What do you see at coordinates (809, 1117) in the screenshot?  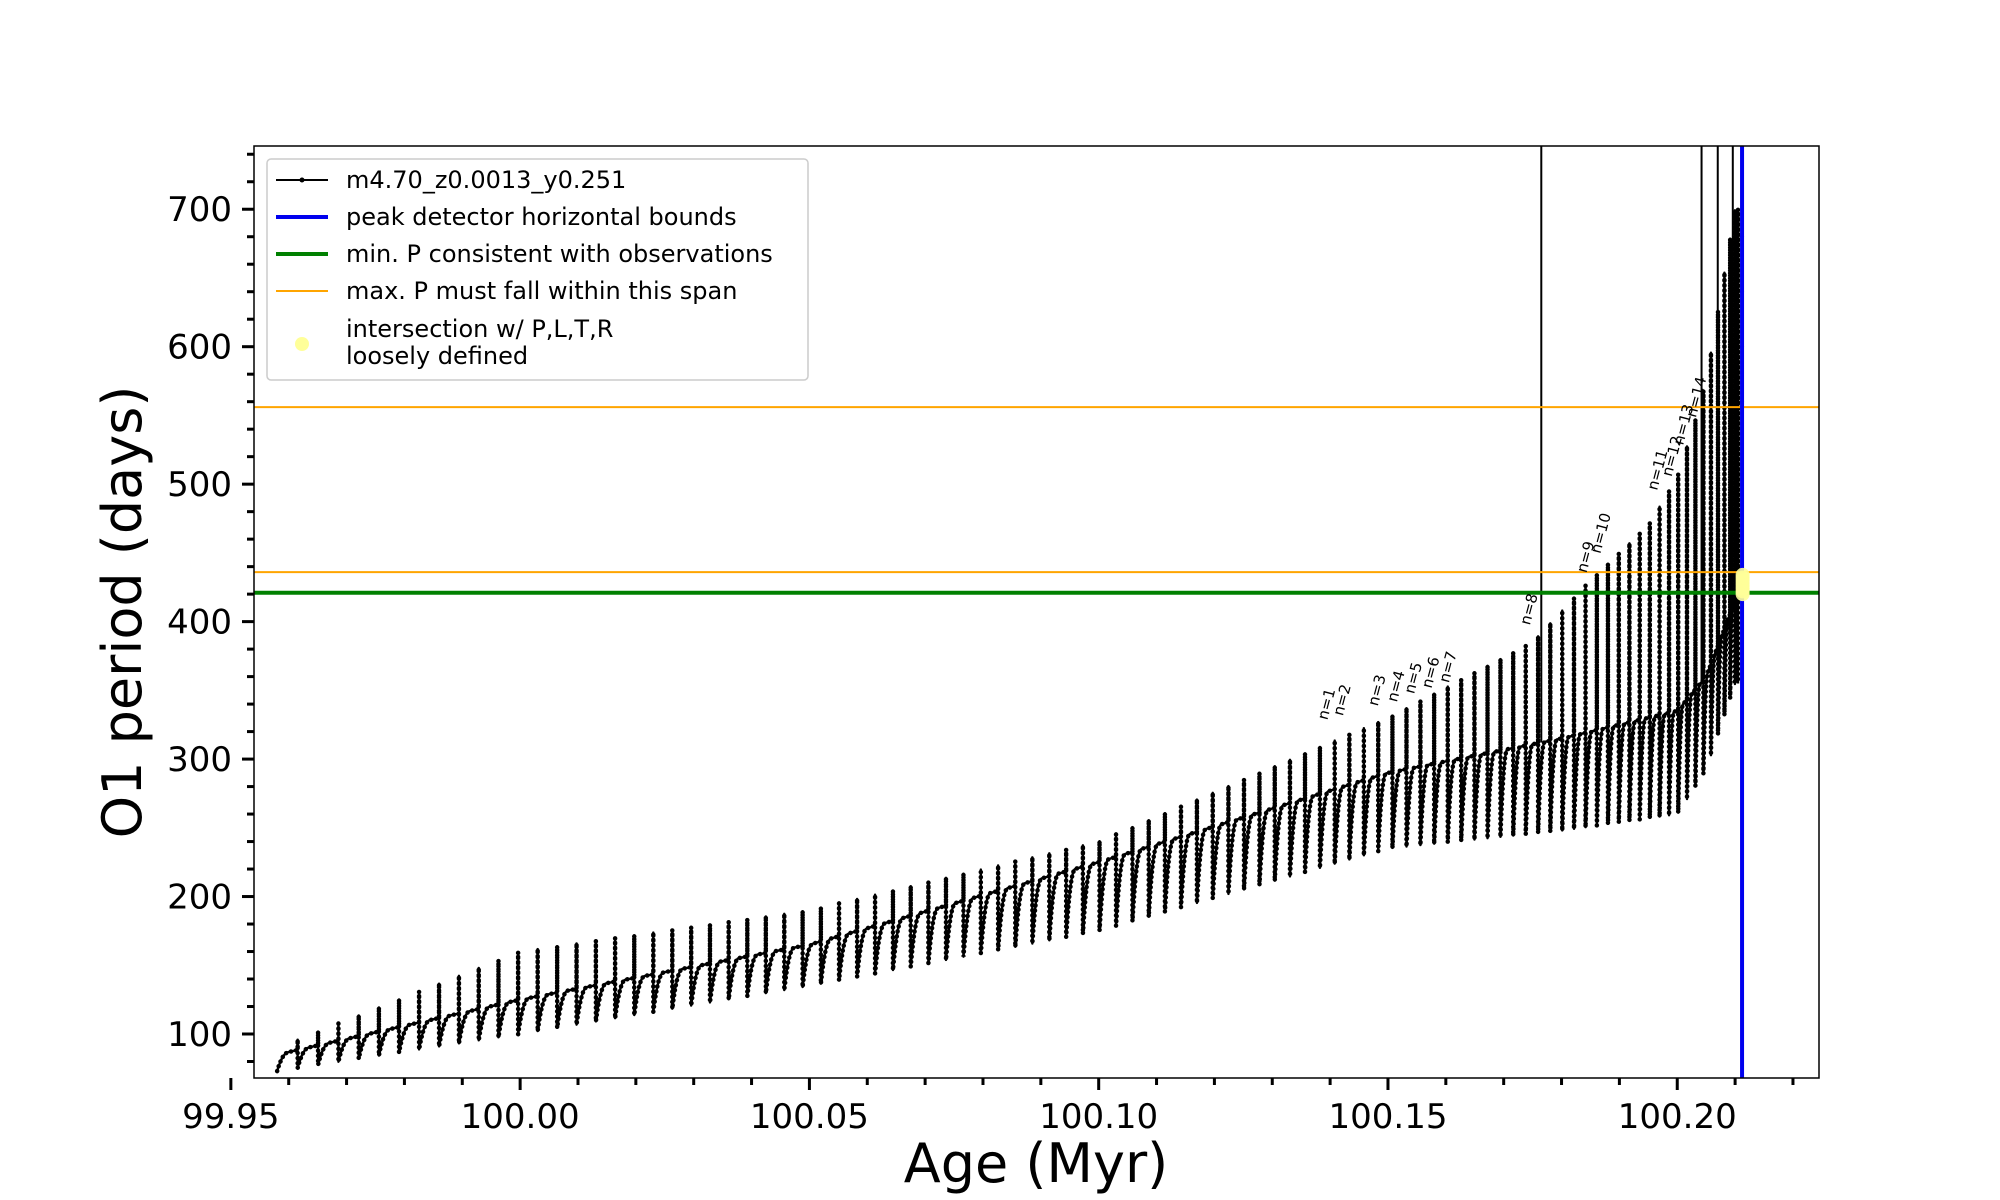 I see `x-tick-label: 100.05` at bounding box center [809, 1117].